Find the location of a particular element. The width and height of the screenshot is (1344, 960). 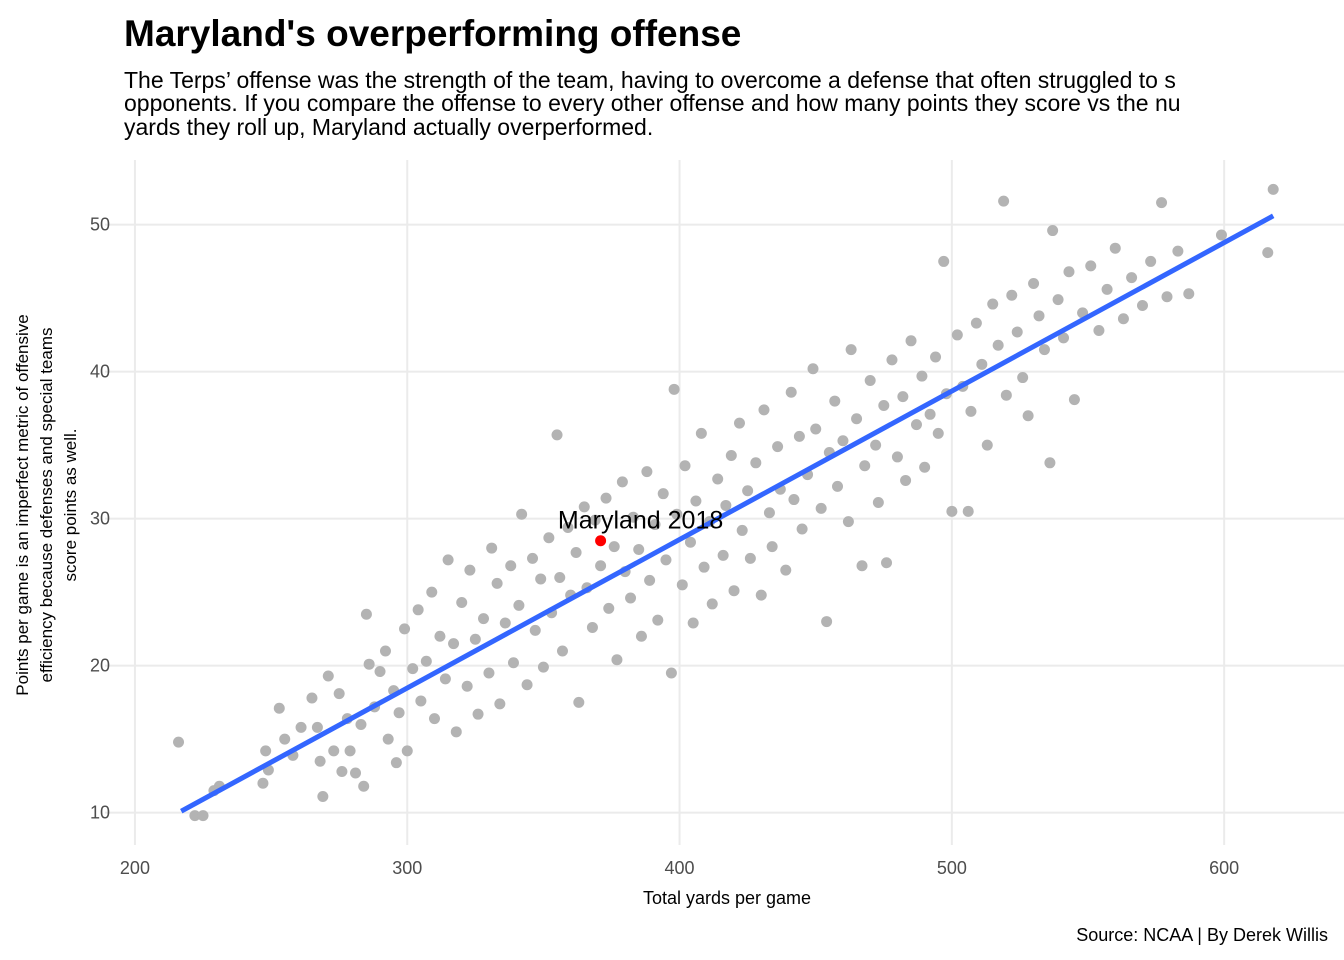

y-tick-label: 20 is located at coordinates (100, 666).